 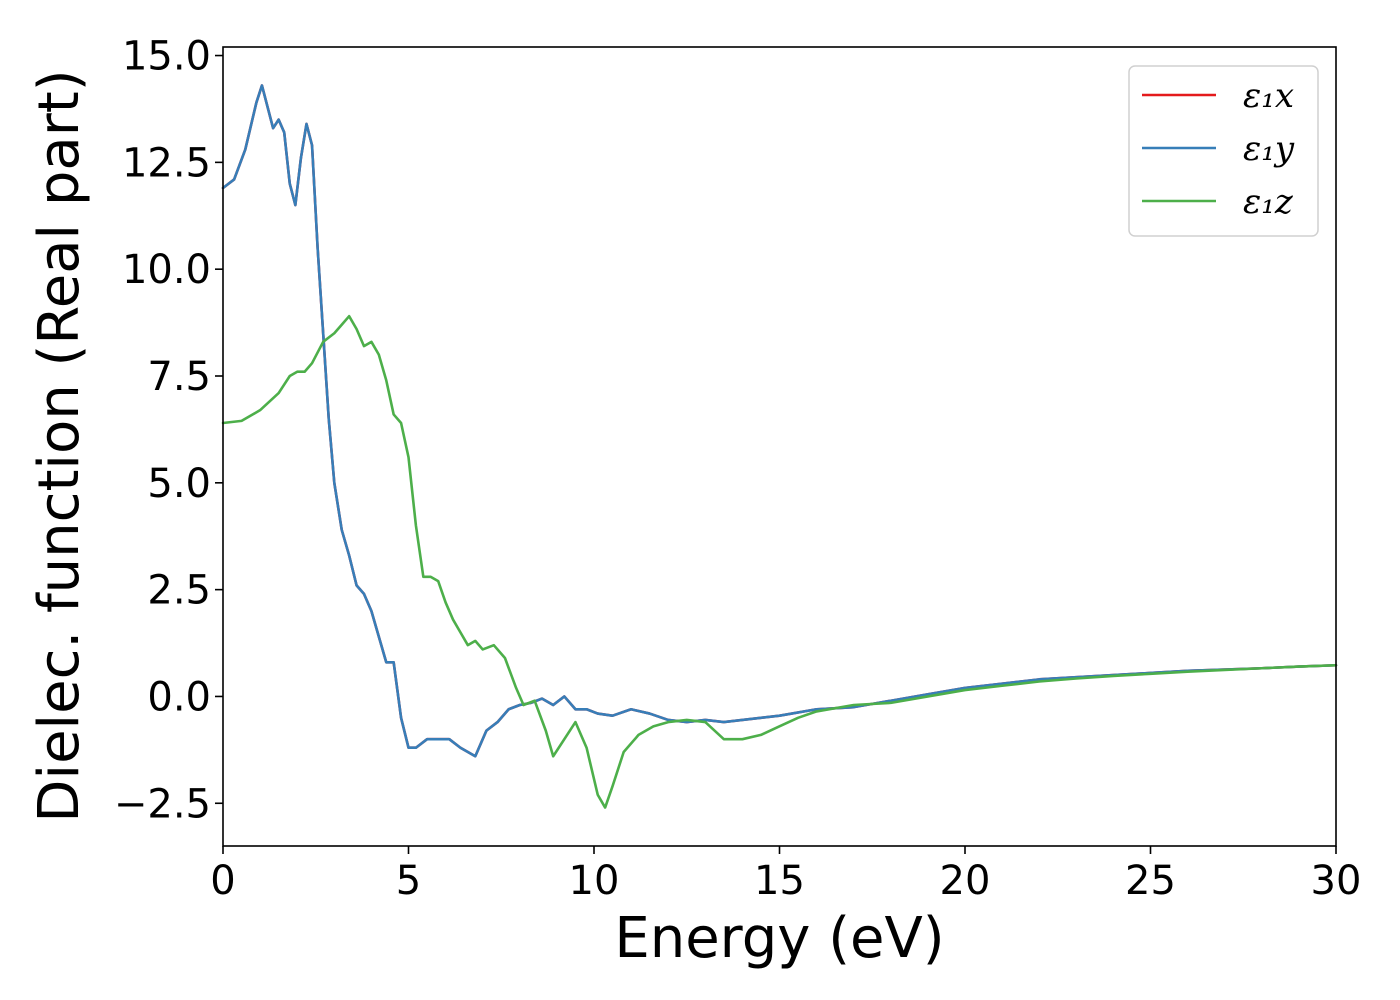 What do you see at coordinates (1269, 149) in the screenshot?
I see `legend-label-2: ε₁y` at bounding box center [1269, 149].